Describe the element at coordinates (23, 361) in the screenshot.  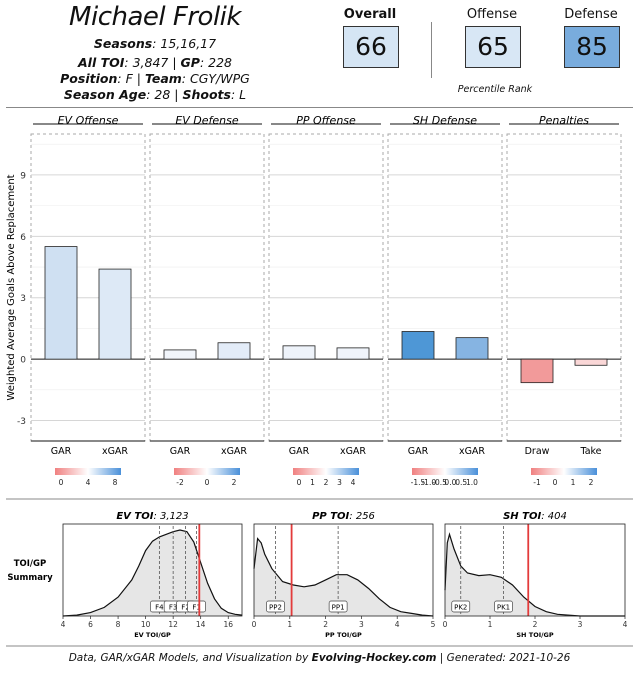
I see `y-tick-label: 0` at that location.